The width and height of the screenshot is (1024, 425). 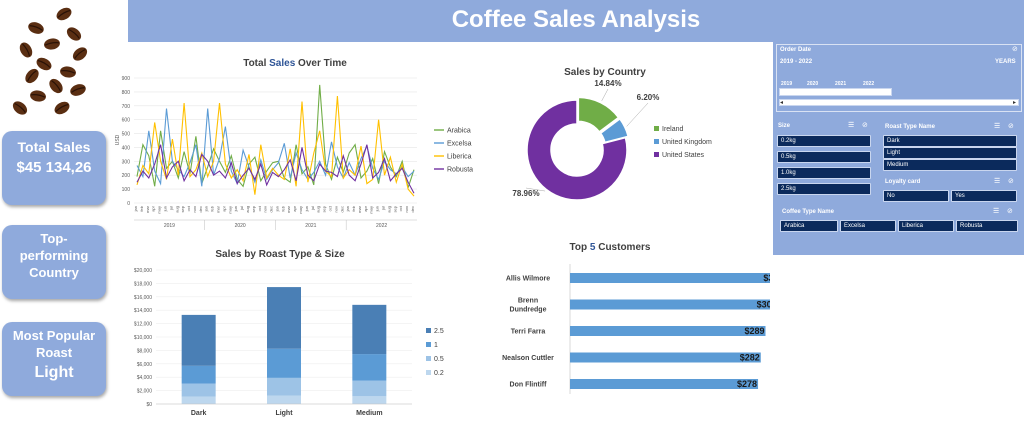 What do you see at coordinates (54, 372) in the screenshot?
I see `kpi-roast-value: Light` at bounding box center [54, 372].